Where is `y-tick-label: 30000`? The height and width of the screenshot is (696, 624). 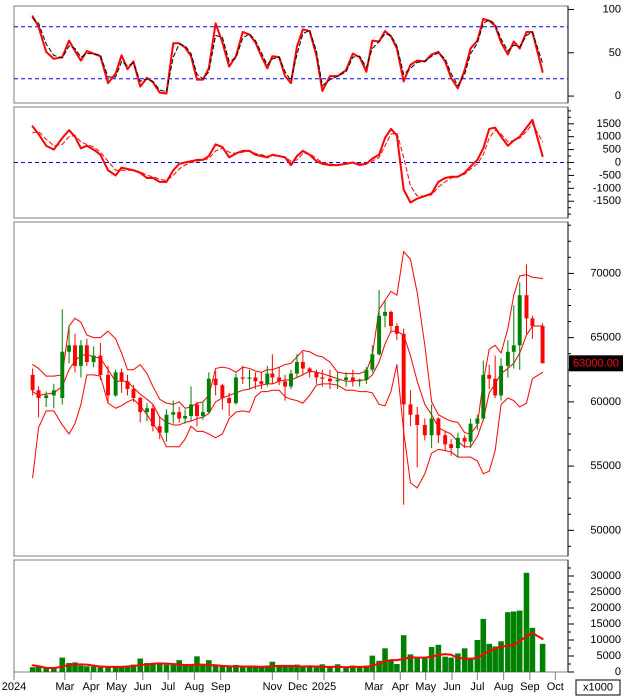 y-tick-label: 30000 is located at coordinates (605, 576).